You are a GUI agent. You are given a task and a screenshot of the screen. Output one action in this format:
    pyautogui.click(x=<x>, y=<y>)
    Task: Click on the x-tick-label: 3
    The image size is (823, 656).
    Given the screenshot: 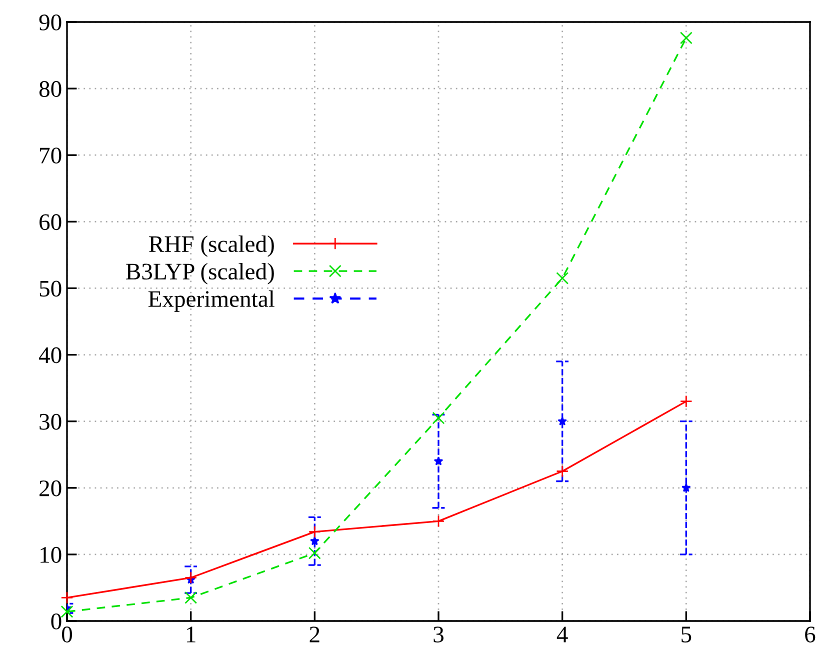 What is the action you would take?
    pyautogui.click(x=439, y=634)
    